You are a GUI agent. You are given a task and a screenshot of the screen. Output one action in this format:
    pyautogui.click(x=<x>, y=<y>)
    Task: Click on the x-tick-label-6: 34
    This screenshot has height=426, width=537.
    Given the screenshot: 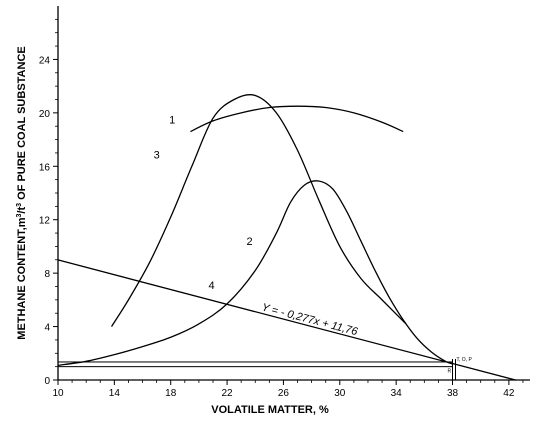 What is the action you would take?
    pyautogui.click(x=397, y=393)
    